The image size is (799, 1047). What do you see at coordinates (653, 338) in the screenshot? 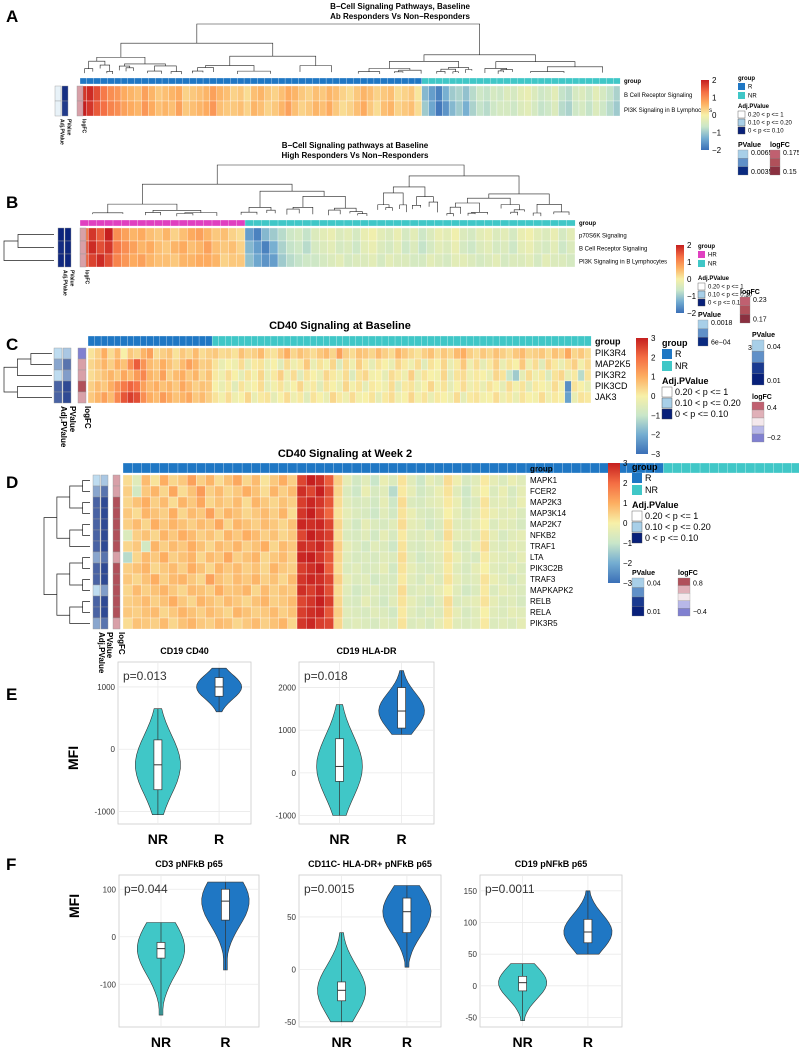
I see `color-scale-tick: 3` at bounding box center [653, 338].